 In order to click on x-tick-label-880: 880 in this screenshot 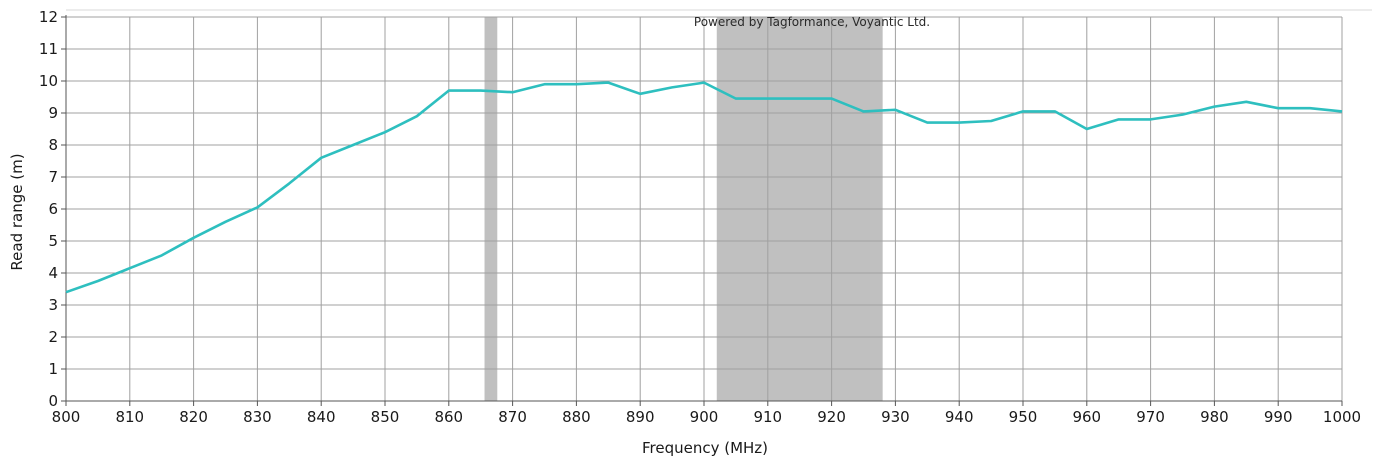, I will do `click(576, 417)`.